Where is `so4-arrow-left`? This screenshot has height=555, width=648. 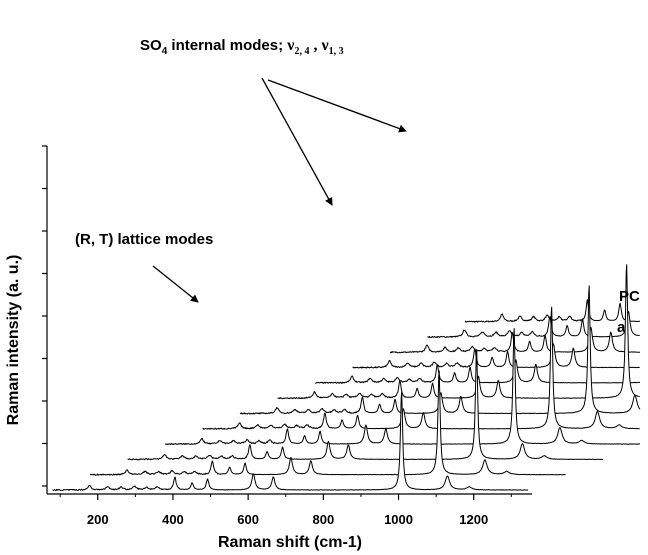
so4-arrow-left is located at coordinates (297, 141).